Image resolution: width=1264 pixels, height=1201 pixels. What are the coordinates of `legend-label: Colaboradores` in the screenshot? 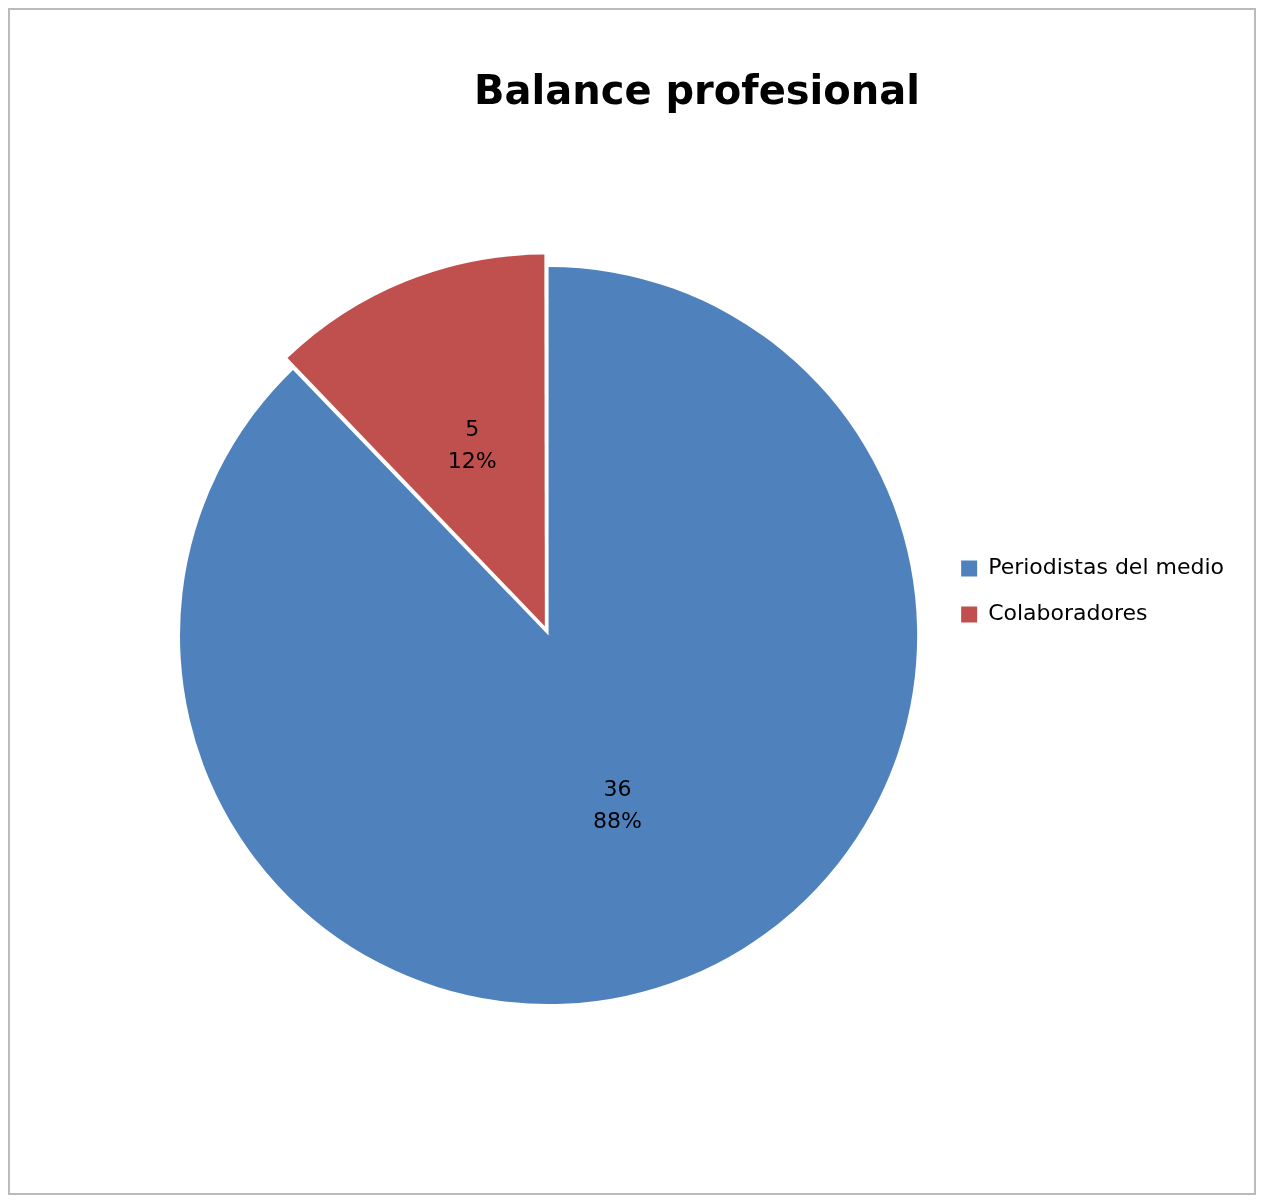 It's located at (1068, 613).